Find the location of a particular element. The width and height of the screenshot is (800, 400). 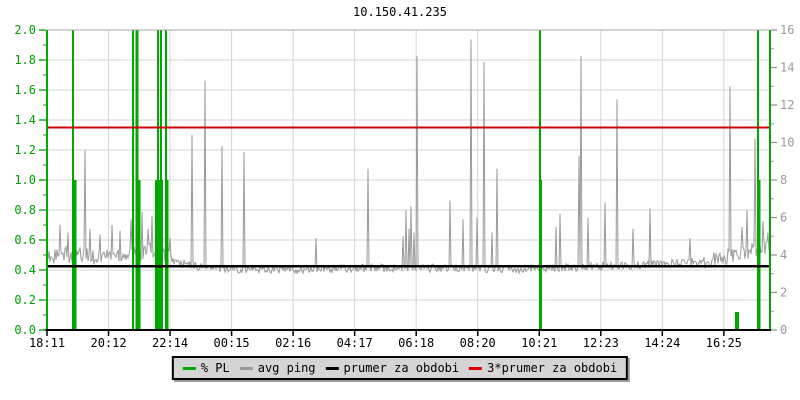

left-axis-label: 1.6 is located at coordinates (25, 90).